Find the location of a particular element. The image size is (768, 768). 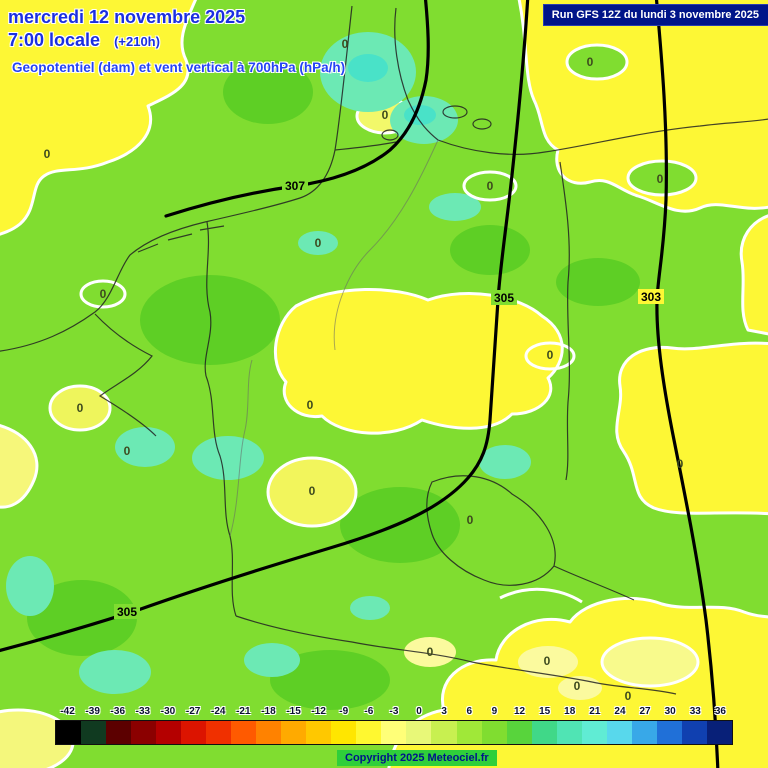

colorbar-tick: 33 is located at coordinates (695, 711).